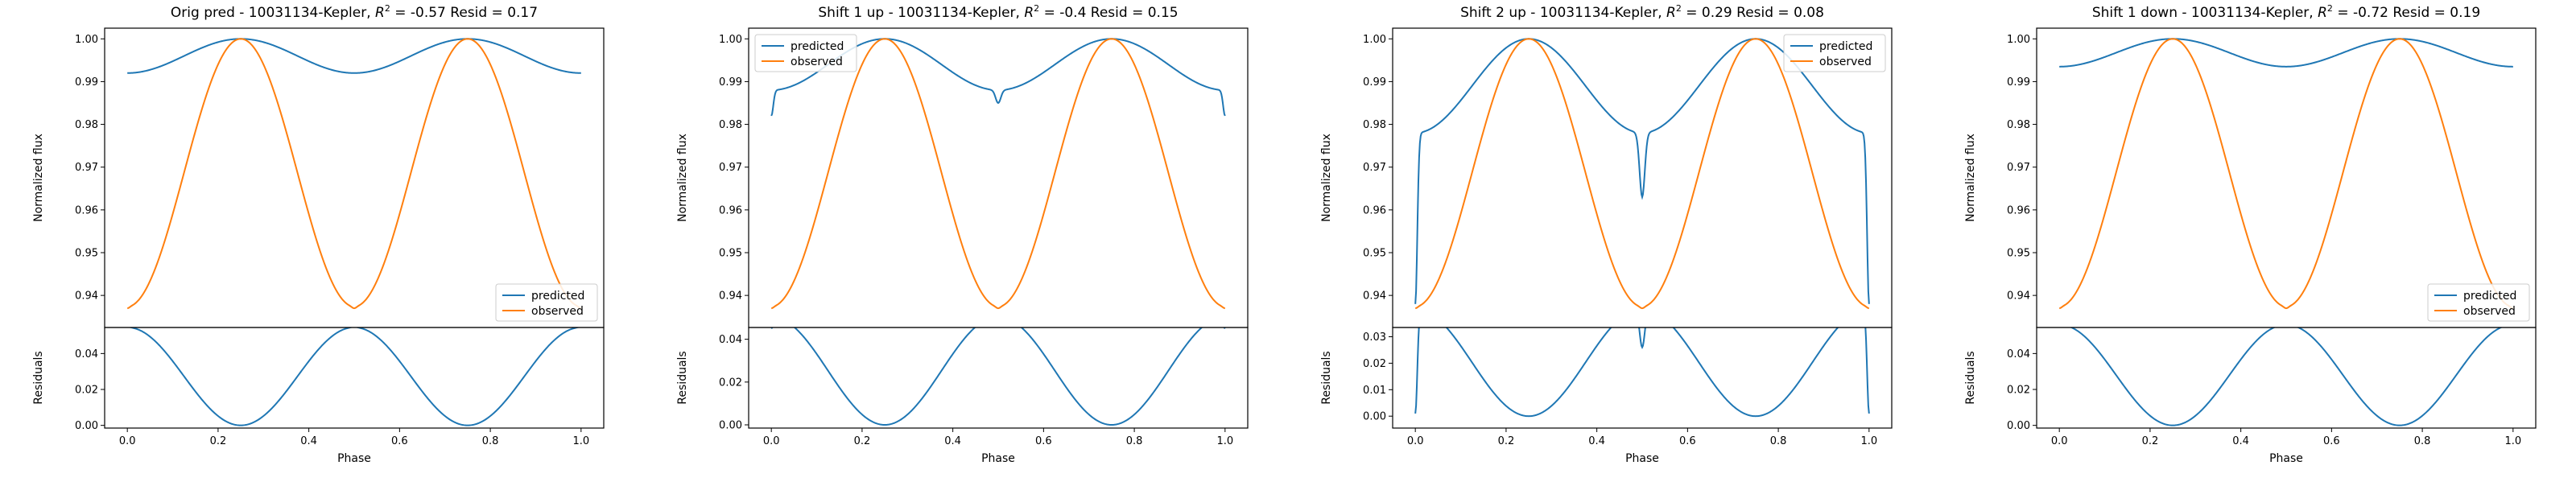 Image resolution: width=2576 pixels, height=486 pixels. I want to click on title-suffix: = -0.4 Resid = 0.15, so click(1108, 13).